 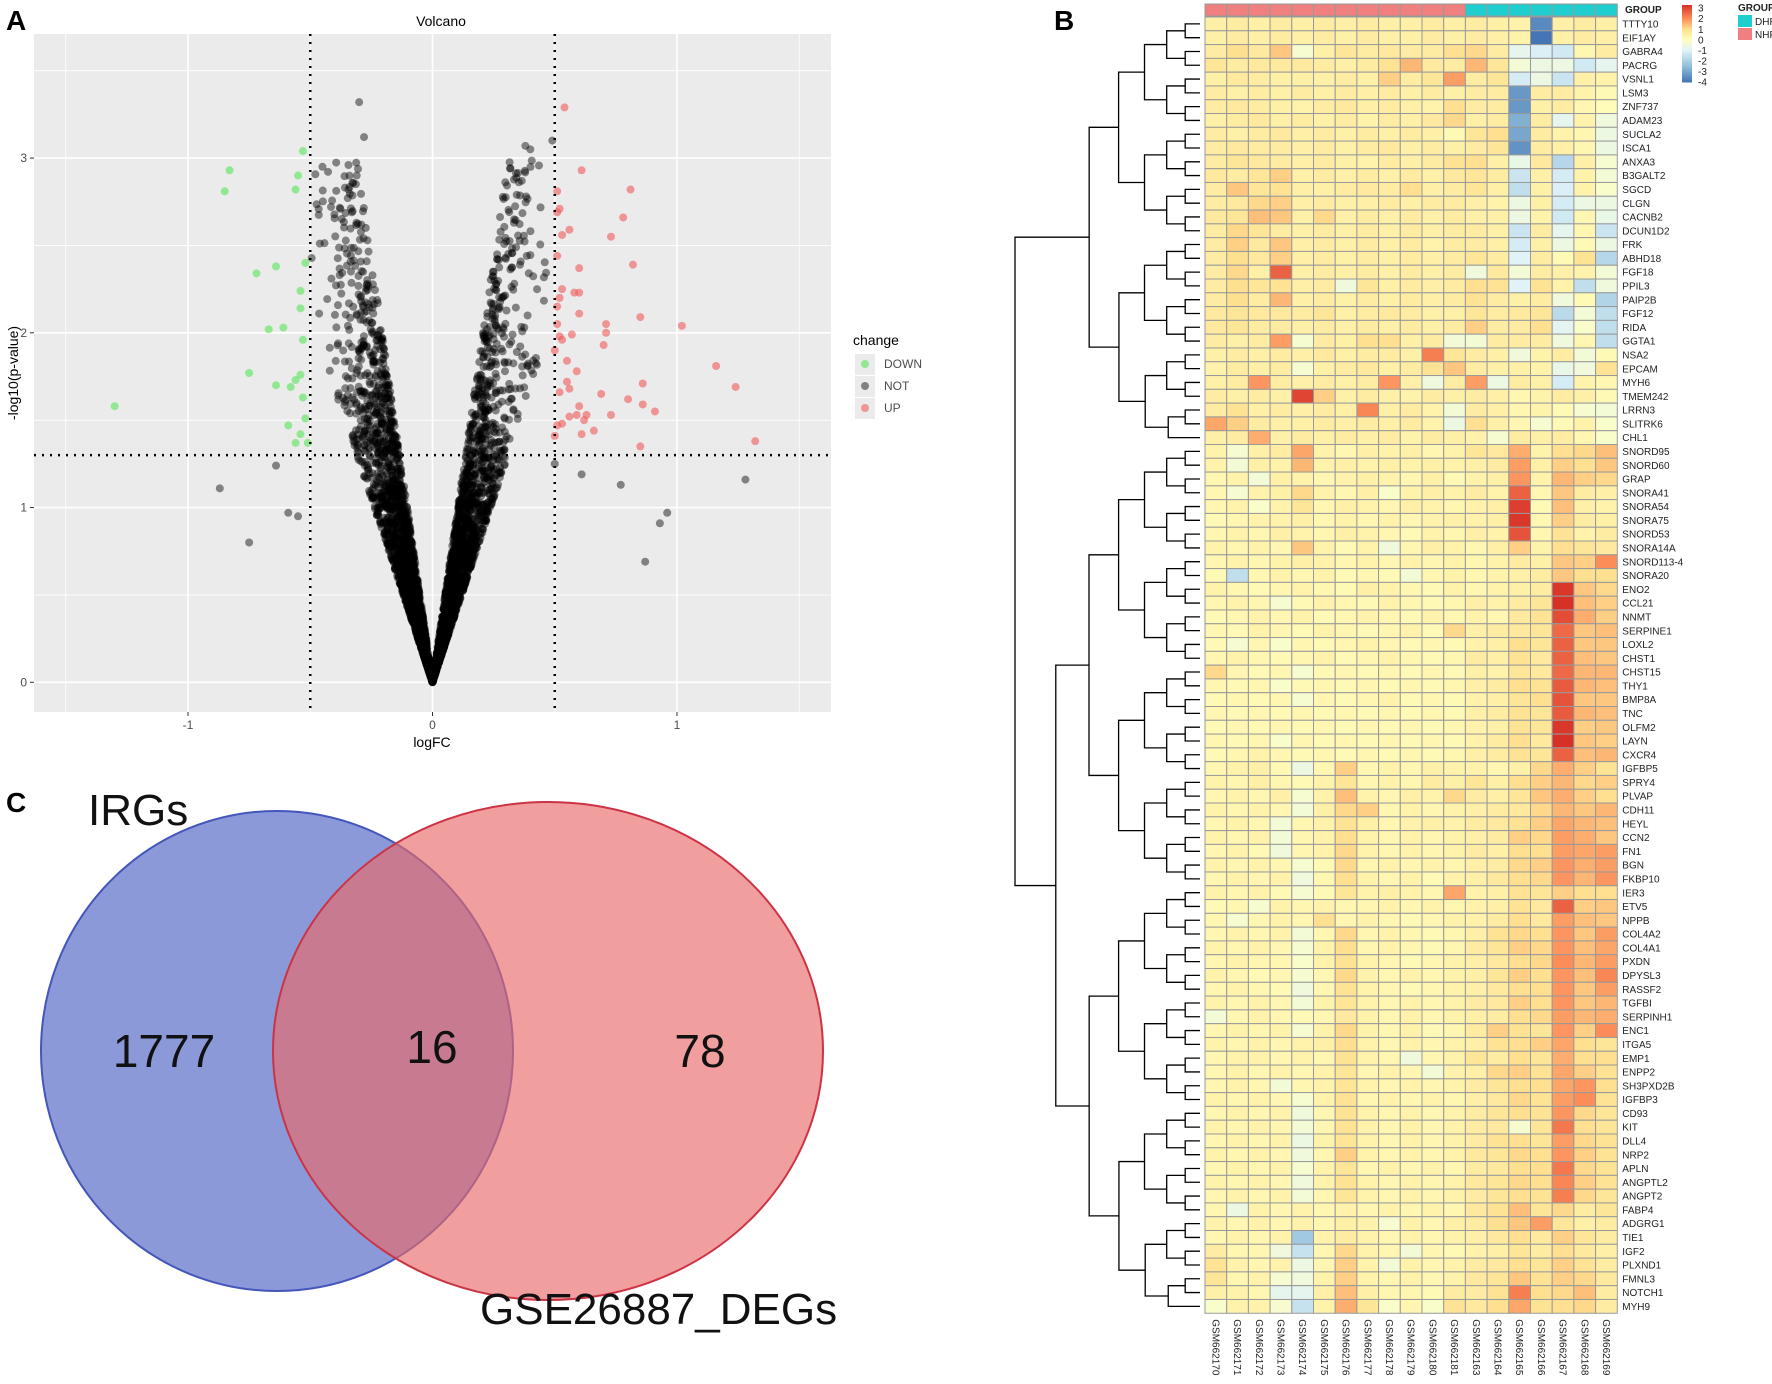 What do you see at coordinates (1498, 10) in the screenshot?
I see `group-cell-dhf` at bounding box center [1498, 10].